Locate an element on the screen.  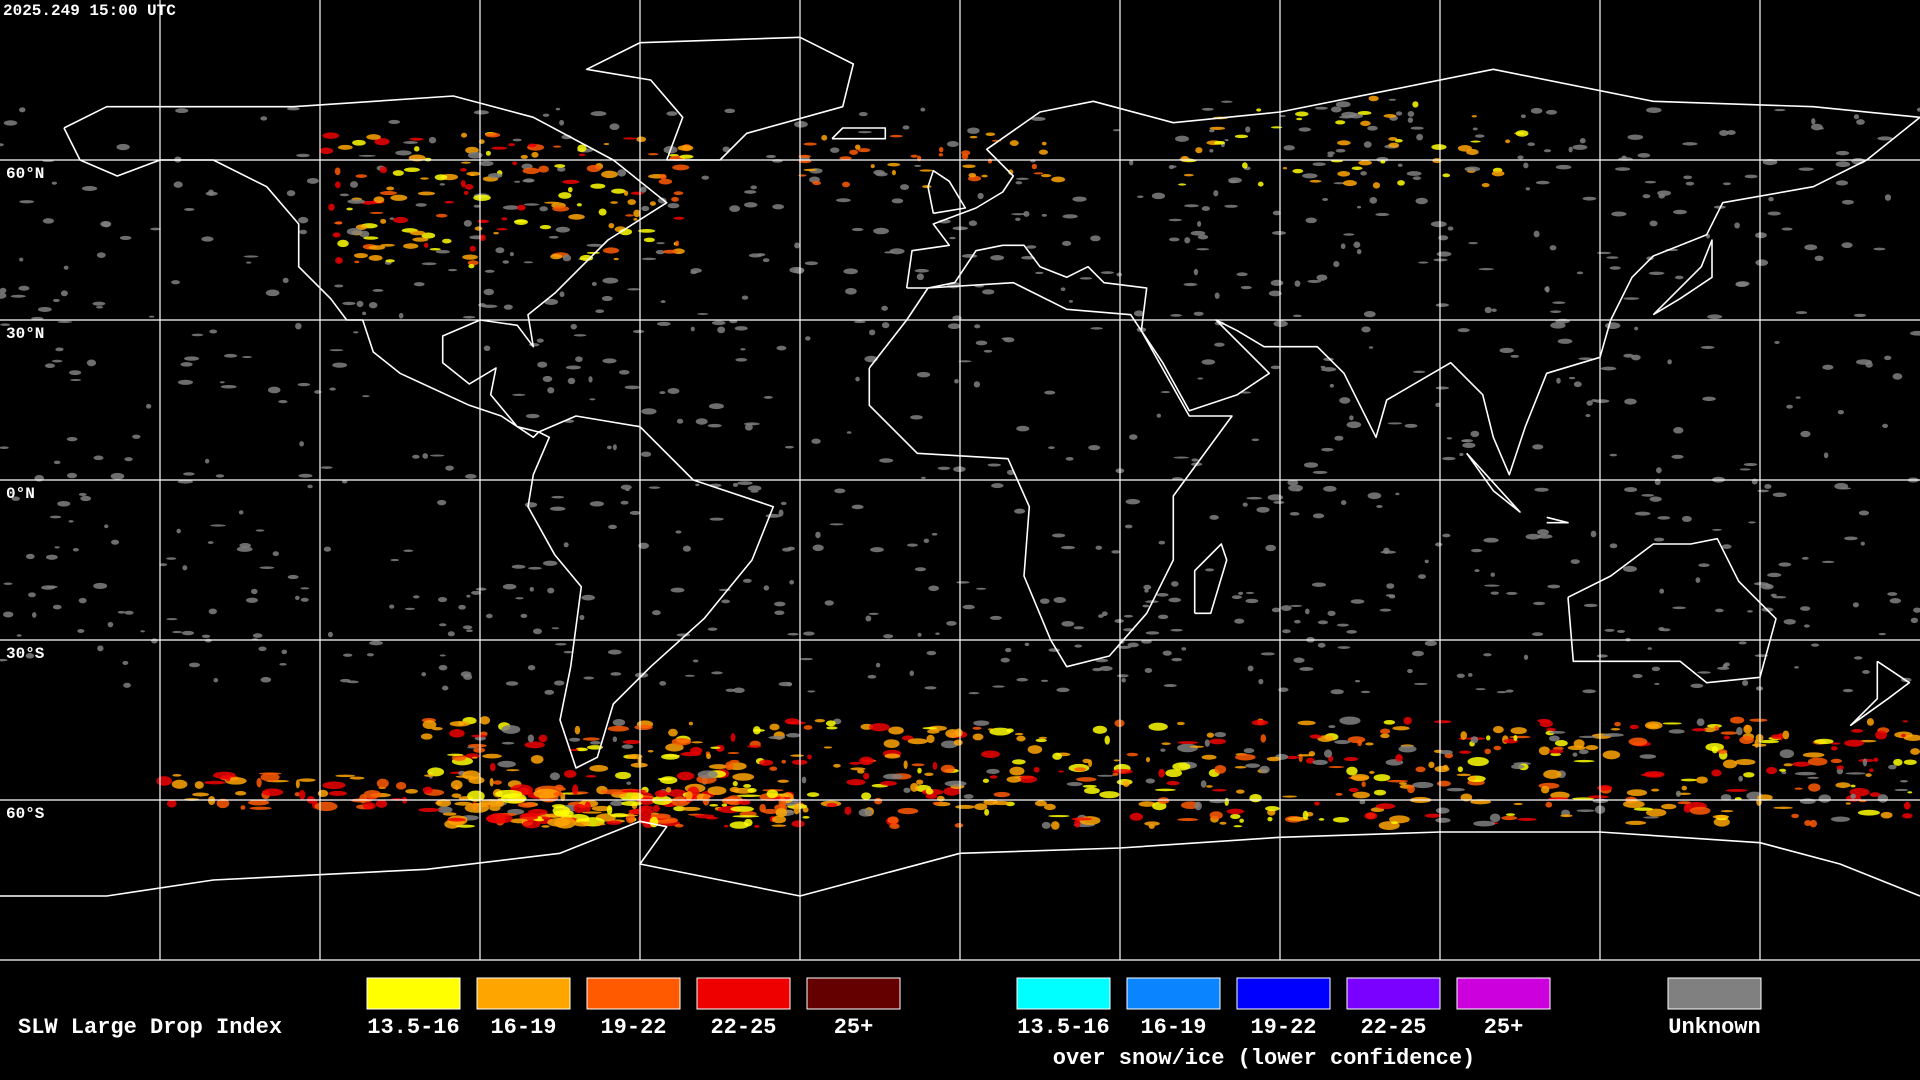
legend-label: 25+ is located at coordinates (1504, 1027).